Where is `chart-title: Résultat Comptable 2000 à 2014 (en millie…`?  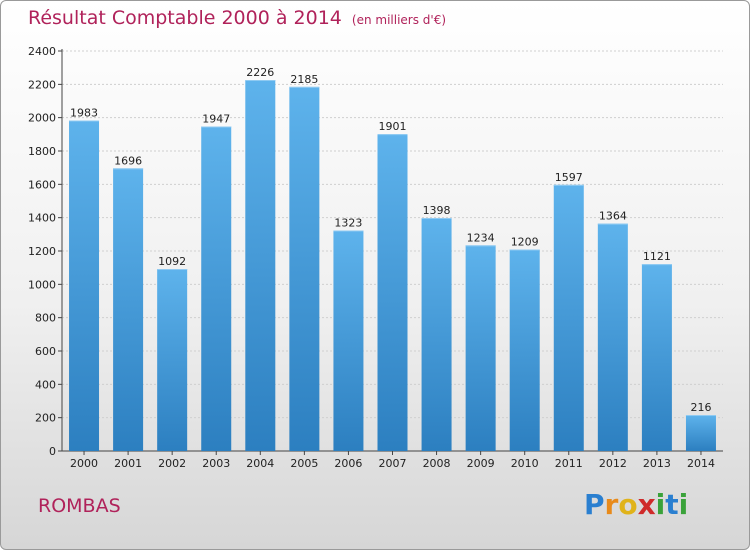
chart-title: Résultat Comptable 2000 à 2014 (en millie… is located at coordinates (237, 18).